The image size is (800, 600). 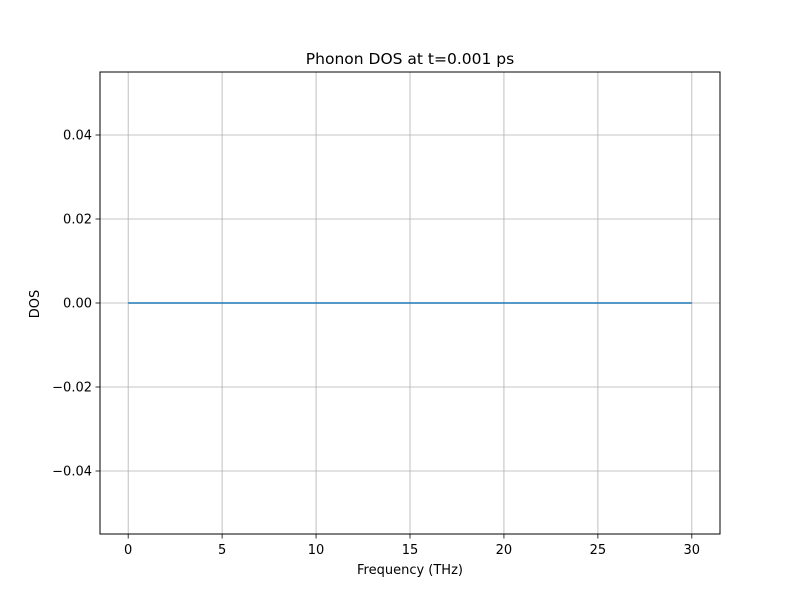 I want to click on chart-title: Phonon DOS at t=0.001 ps, so click(x=410, y=59).